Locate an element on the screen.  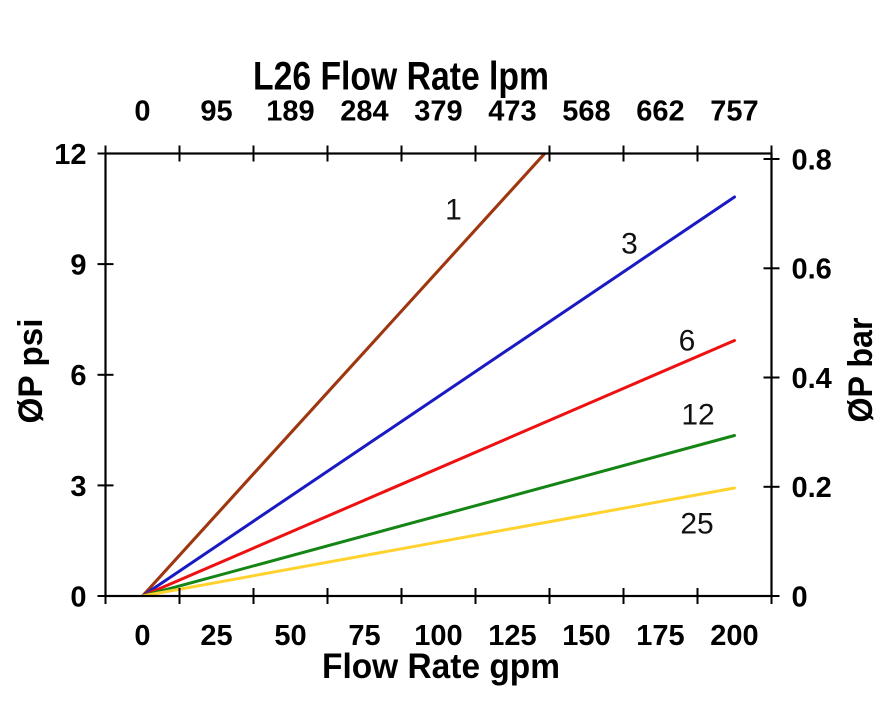
svg-text: 0.2 is located at coordinates (812, 488).